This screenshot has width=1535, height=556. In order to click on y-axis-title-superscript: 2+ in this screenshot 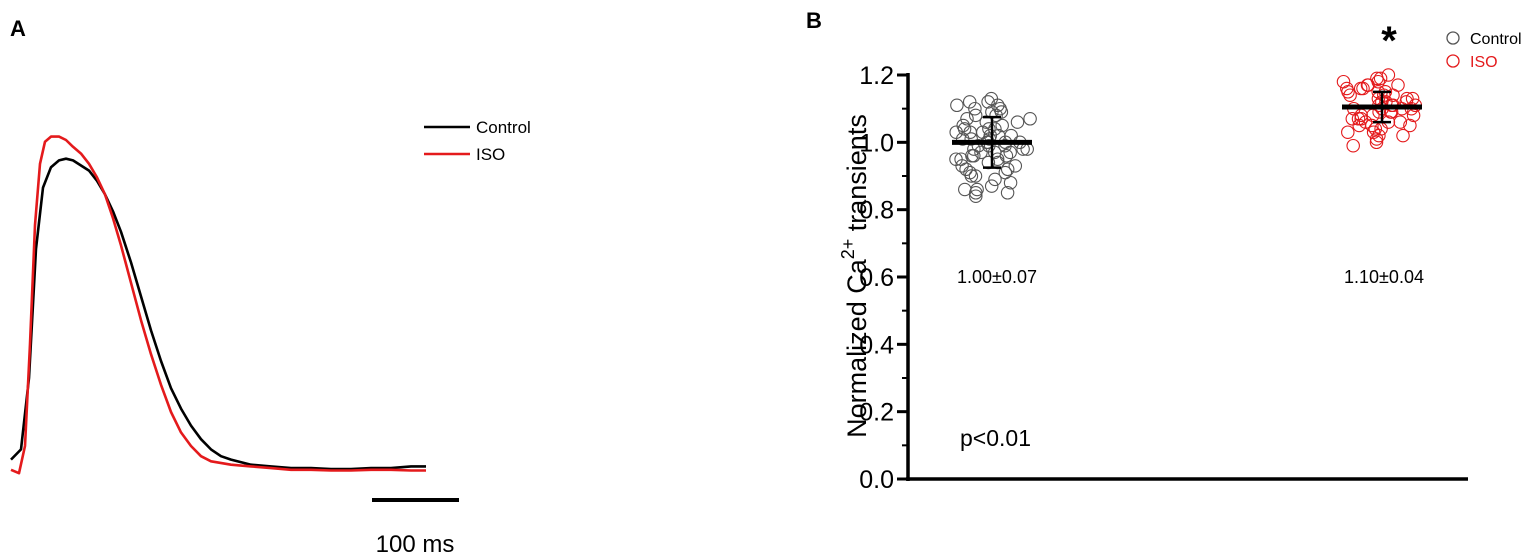, I will do `click(848, 249)`.